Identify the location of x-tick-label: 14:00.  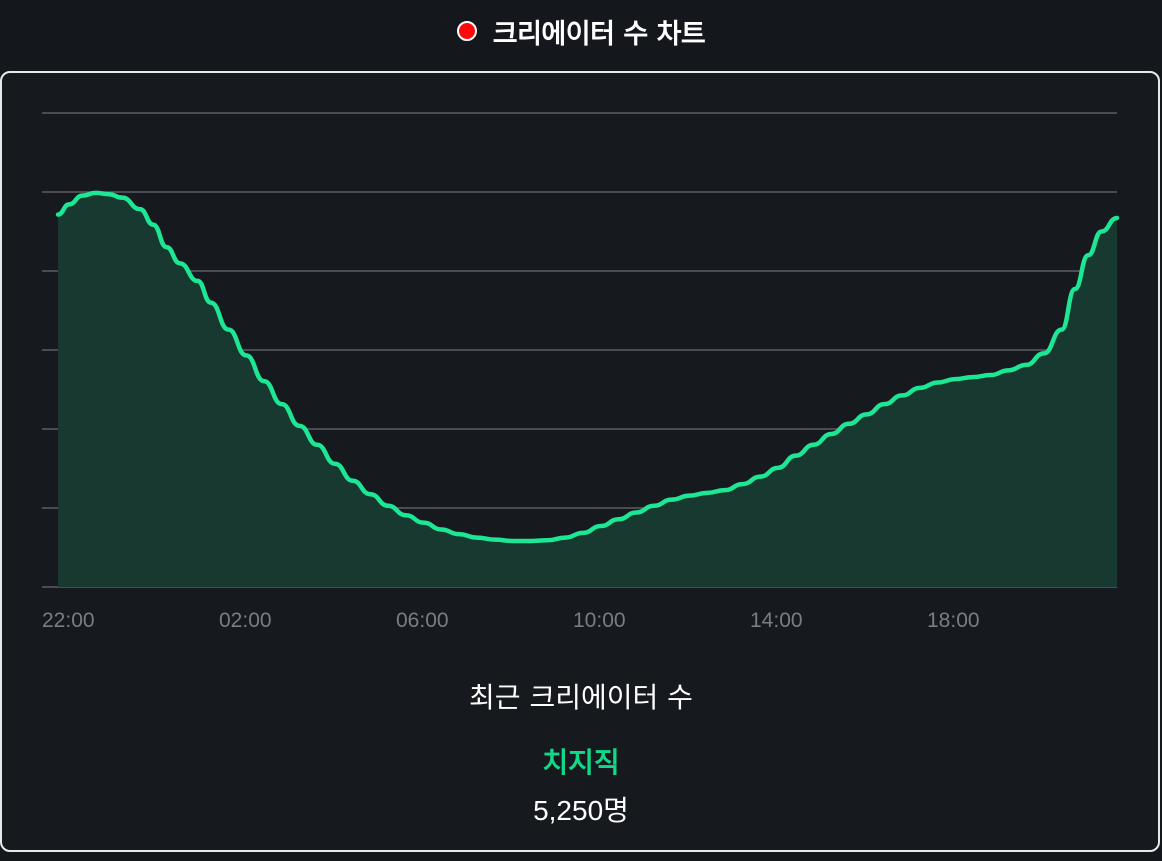
(776, 620).